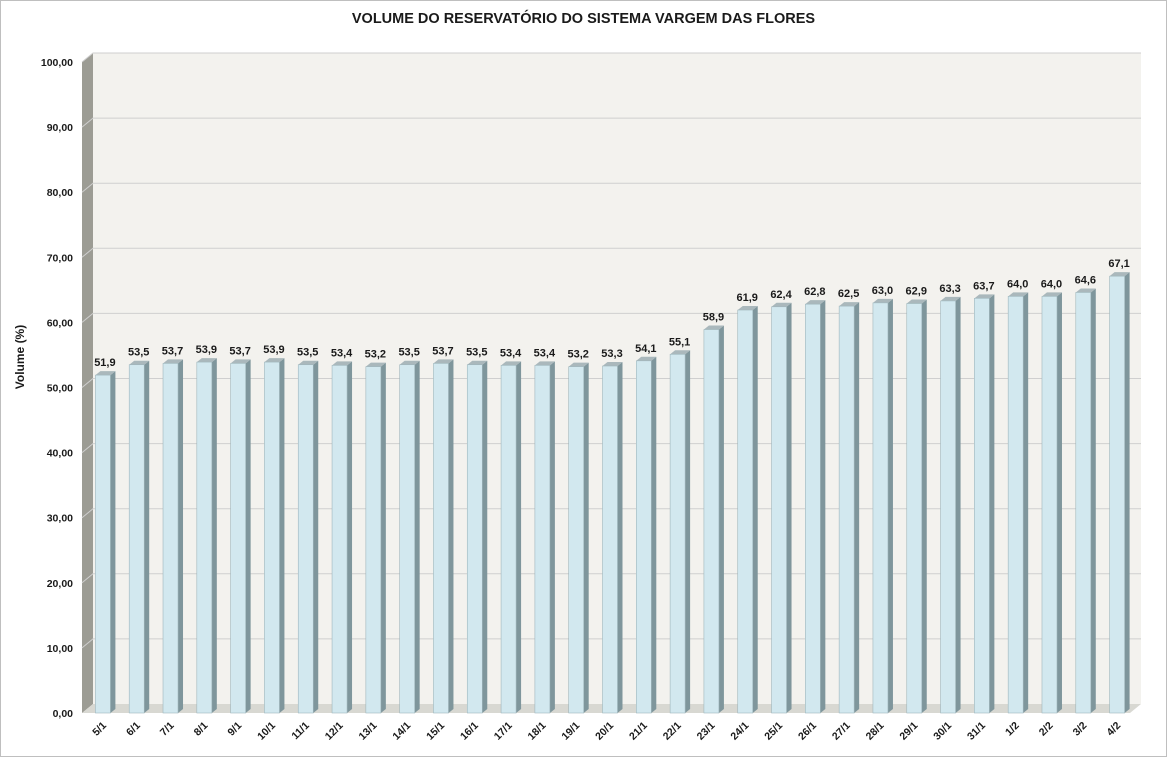 This screenshot has width=1167, height=757. Describe the element at coordinates (1012, 729) in the screenshot. I see `x-category-label: 1/2` at that location.